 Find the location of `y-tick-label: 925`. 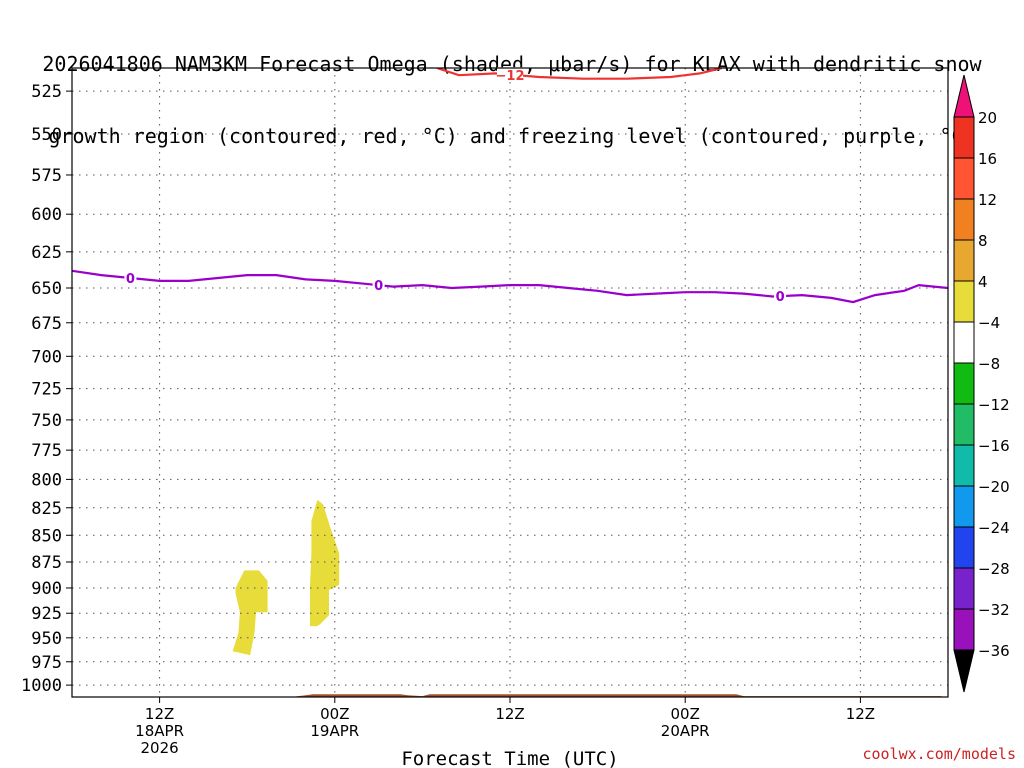

y-tick-label: 925 is located at coordinates (46, 614).